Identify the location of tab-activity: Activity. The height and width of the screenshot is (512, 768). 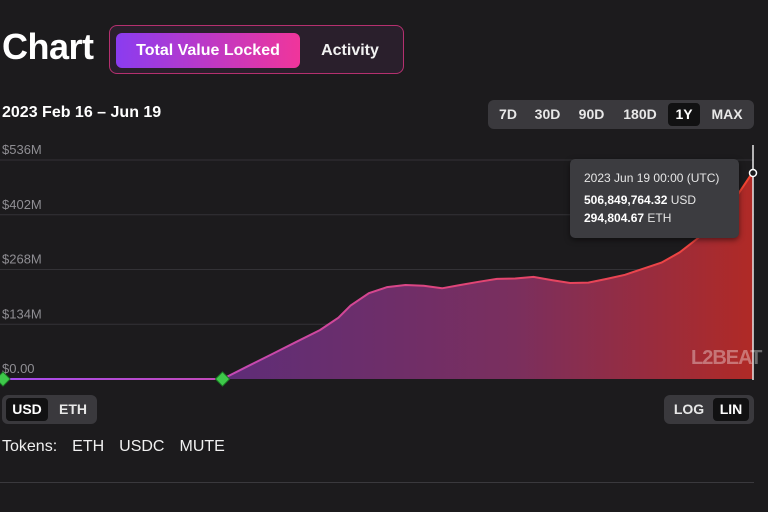
(350, 50).